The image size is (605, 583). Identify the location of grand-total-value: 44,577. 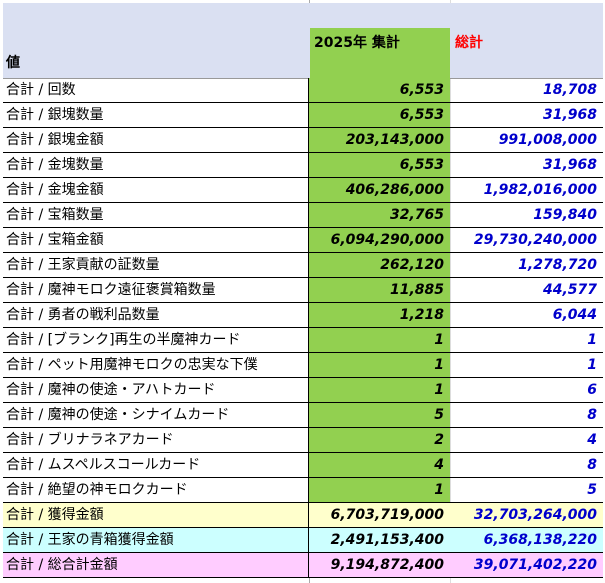
(569, 290).